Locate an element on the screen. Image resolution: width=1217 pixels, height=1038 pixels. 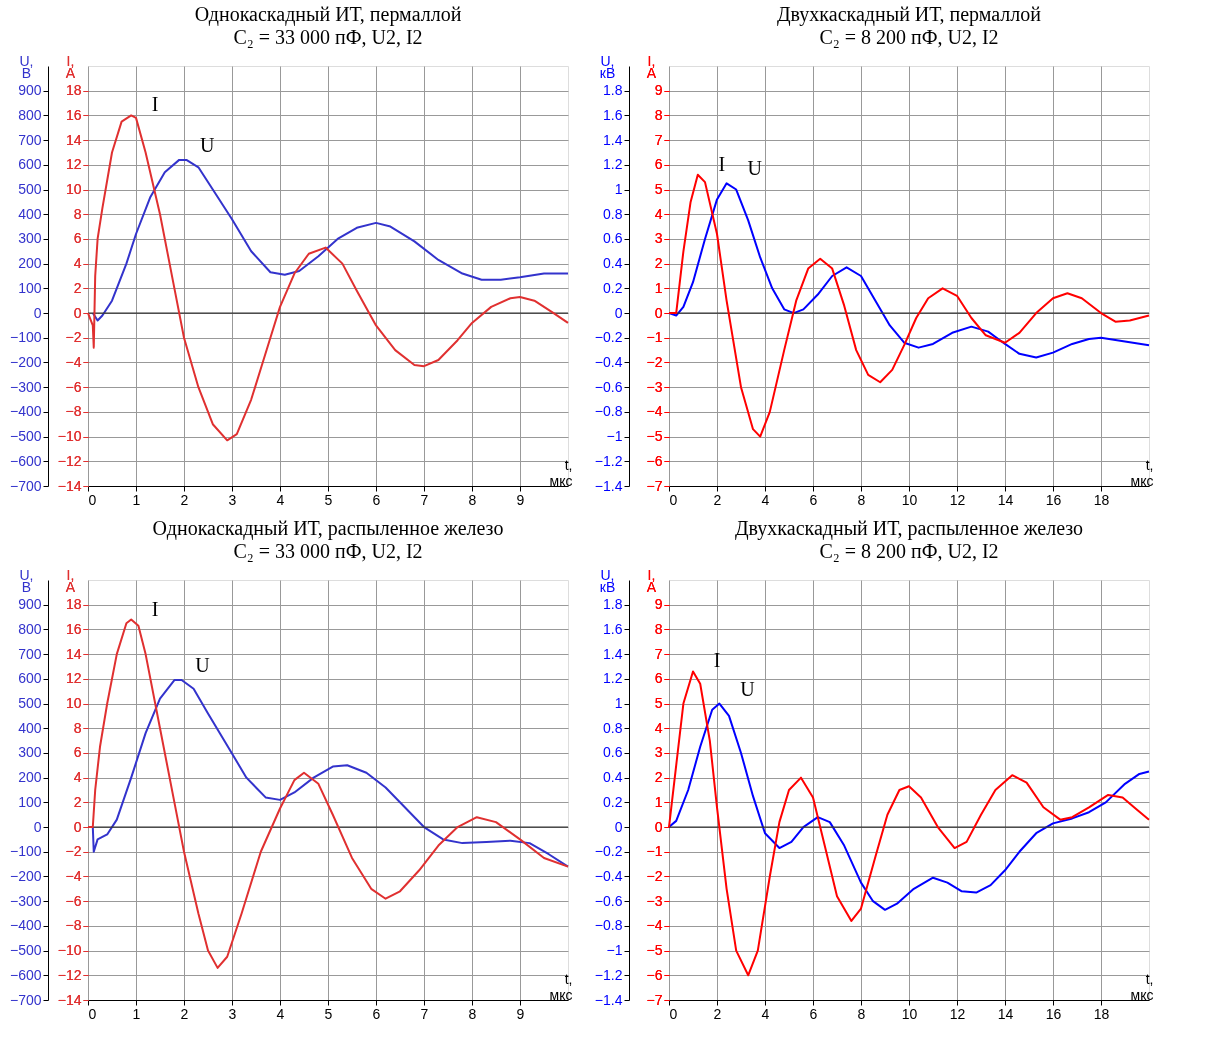
x-tick-label: 6 is located at coordinates (813, 1013).